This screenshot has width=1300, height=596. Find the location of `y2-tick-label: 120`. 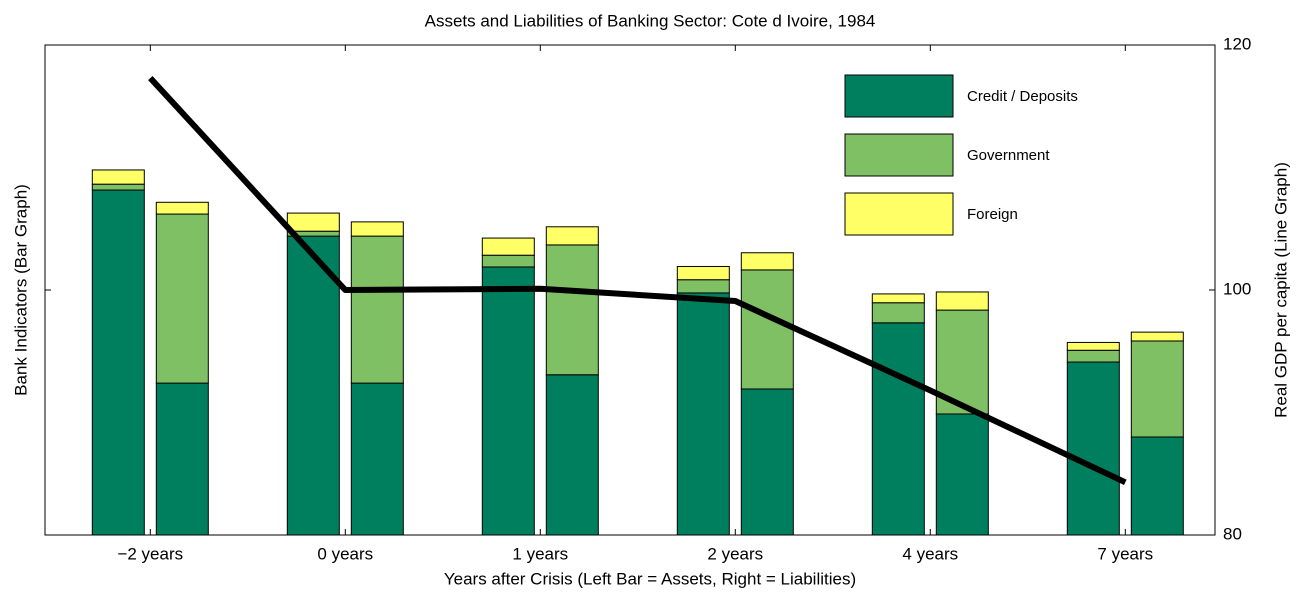

y2-tick-label: 120 is located at coordinates (1237, 43).